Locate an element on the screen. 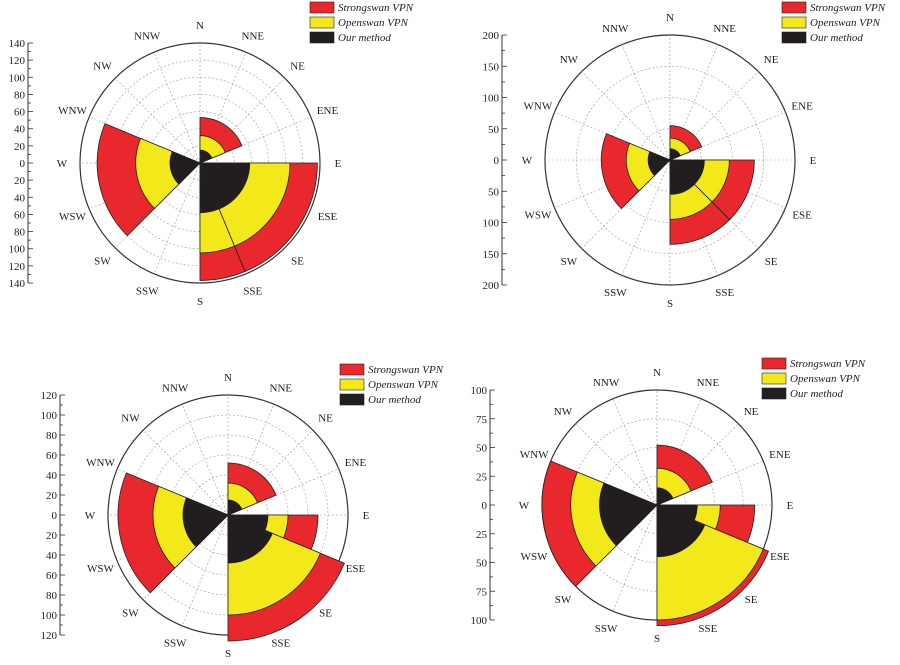 The height and width of the screenshot is (665, 900). legend-label: Our method is located at coordinates (364, 38).